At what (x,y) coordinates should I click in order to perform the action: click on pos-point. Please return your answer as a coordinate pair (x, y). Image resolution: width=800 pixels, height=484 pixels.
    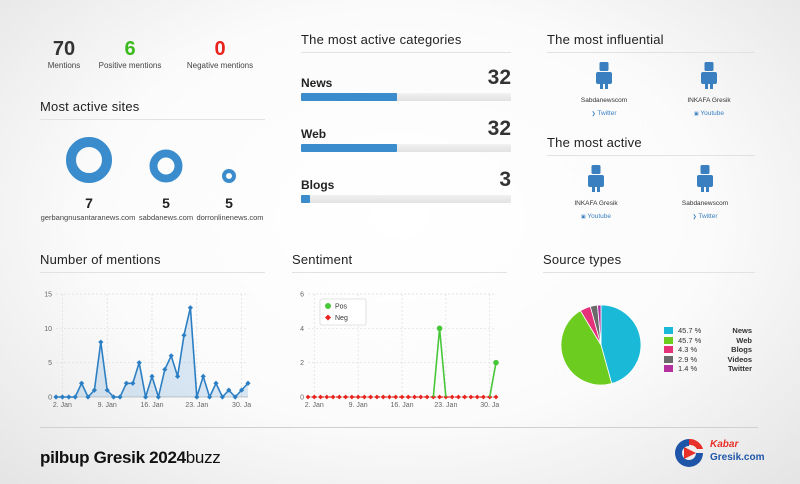
    Looking at the image, I should click on (439, 328).